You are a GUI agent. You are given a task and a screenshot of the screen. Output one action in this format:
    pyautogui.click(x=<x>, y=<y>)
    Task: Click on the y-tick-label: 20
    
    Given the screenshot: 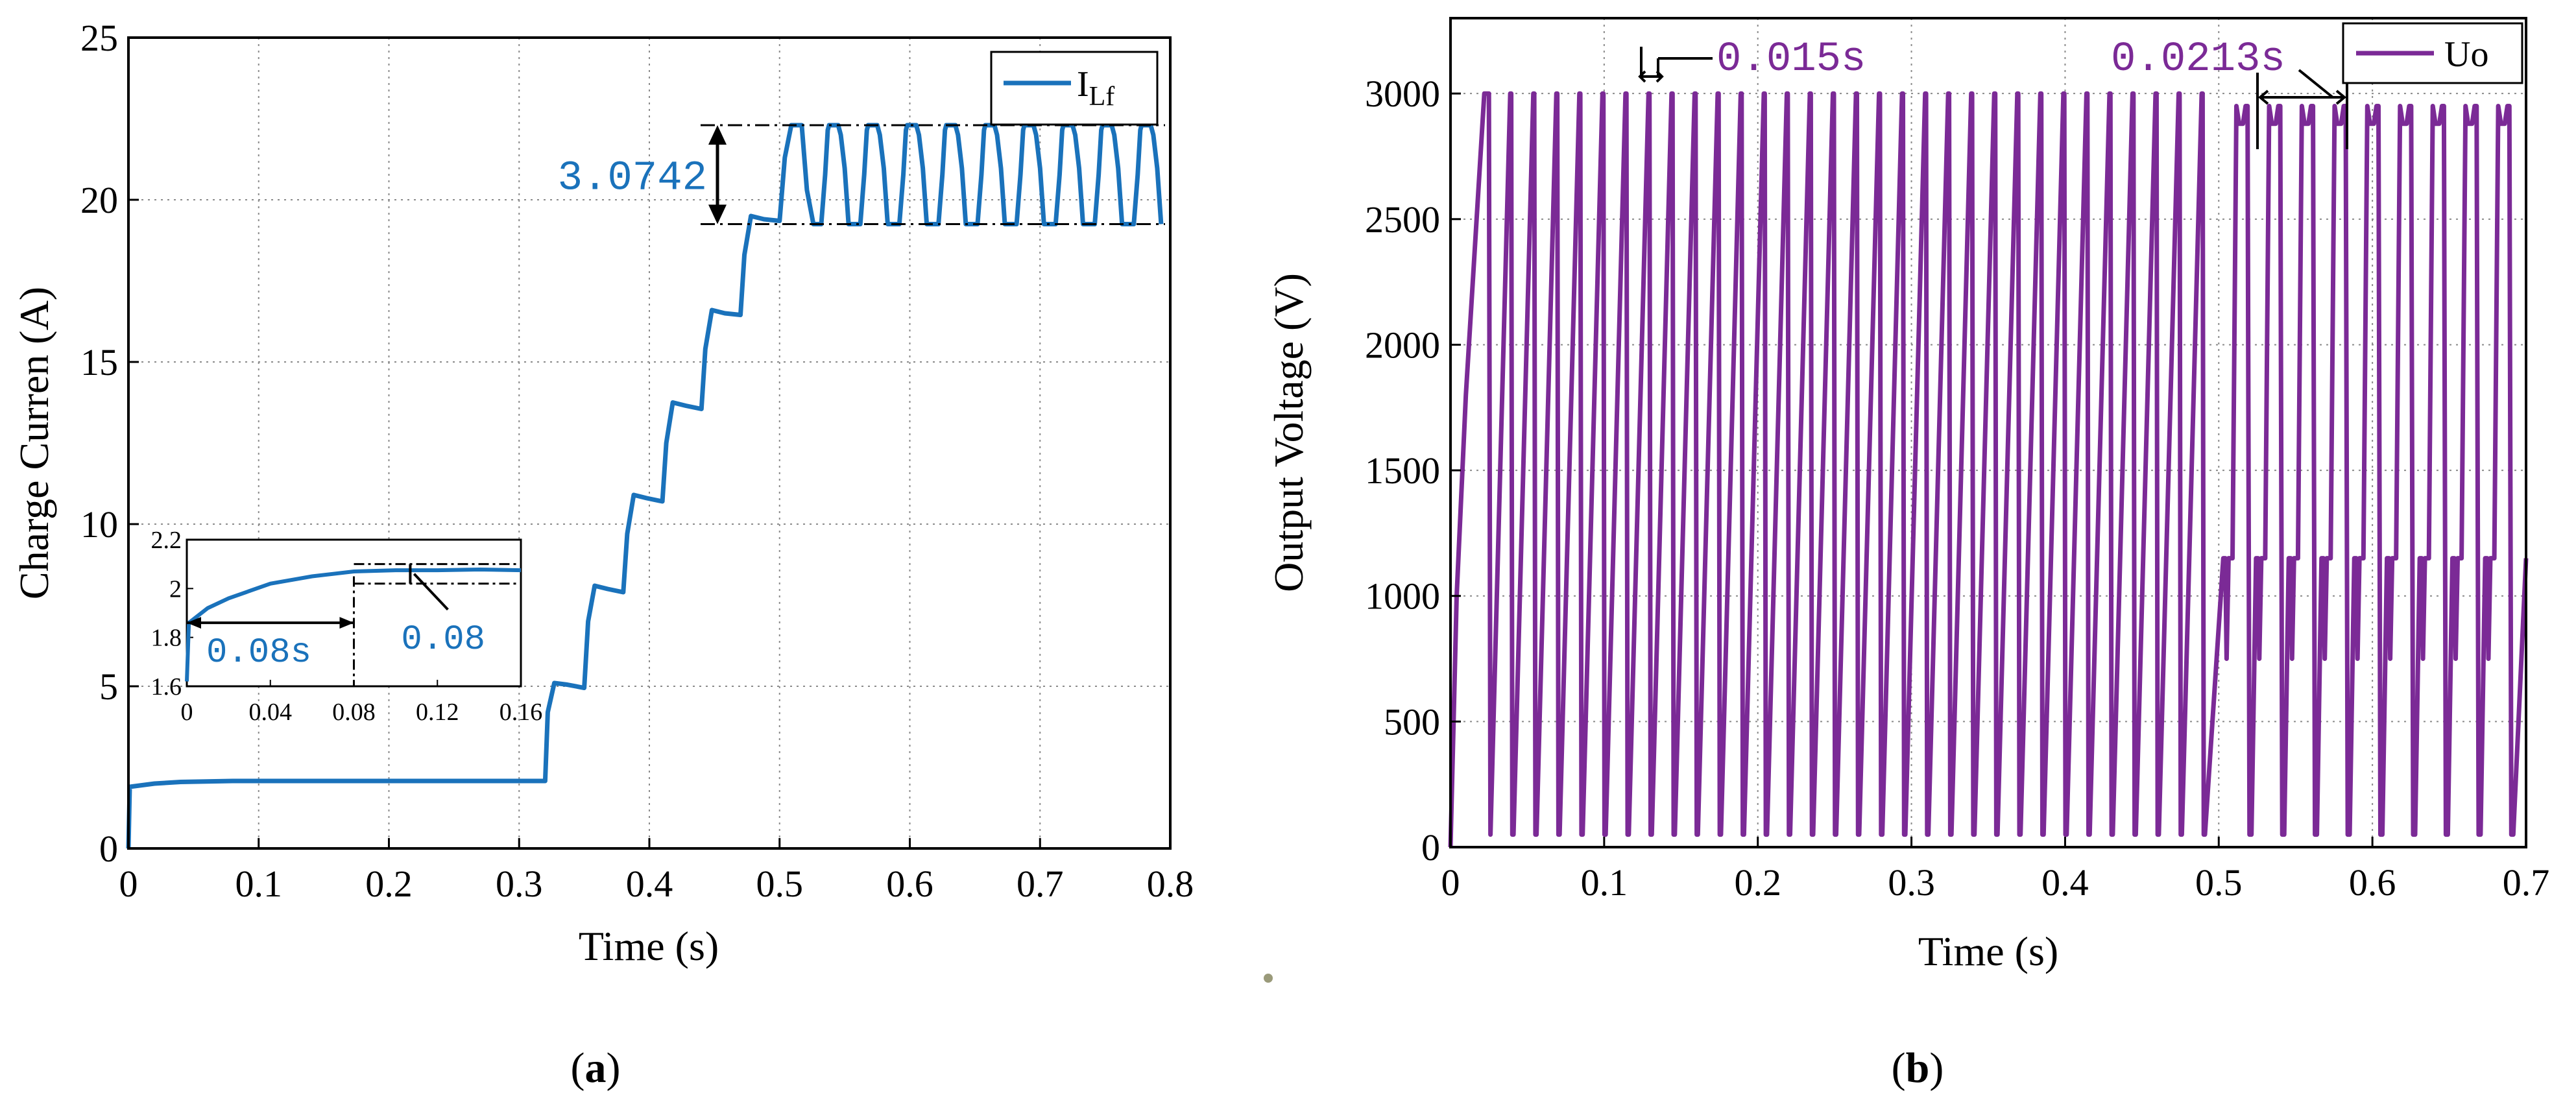 What is the action you would take?
    pyautogui.click(x=99, y=200)
    